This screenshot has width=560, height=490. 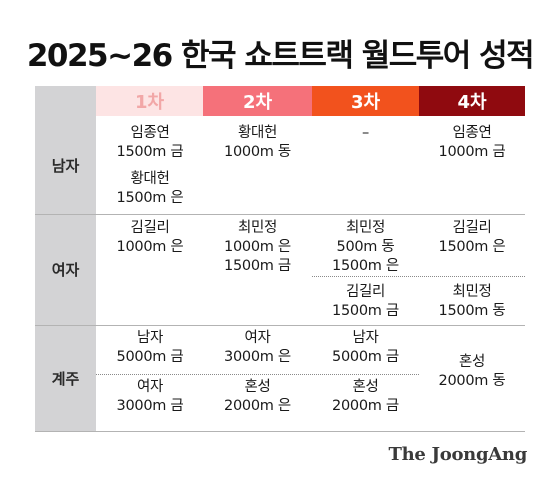 I want to click on column-header-round-4: 4차, so click(x=472, y=101).